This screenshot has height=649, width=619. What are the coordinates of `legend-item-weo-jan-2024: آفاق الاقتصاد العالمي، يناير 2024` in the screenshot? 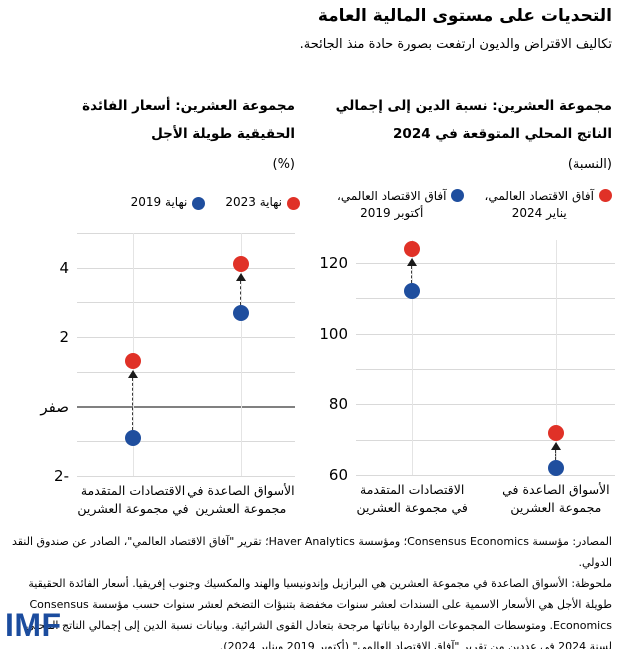 It's located at (548, 205).